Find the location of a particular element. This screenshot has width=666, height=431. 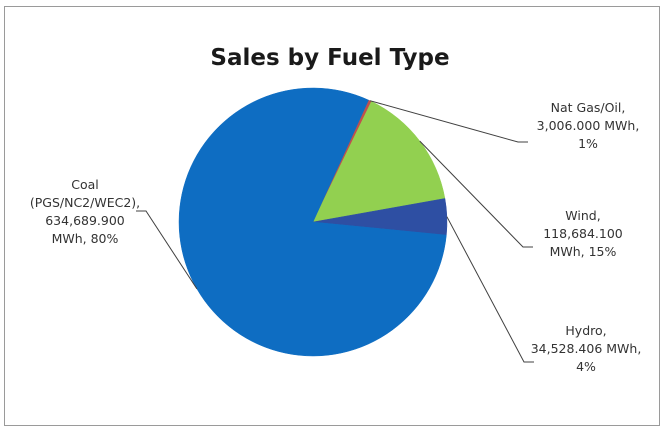

data-label-line: MWh, 80% is located at coordinates (85, 238).